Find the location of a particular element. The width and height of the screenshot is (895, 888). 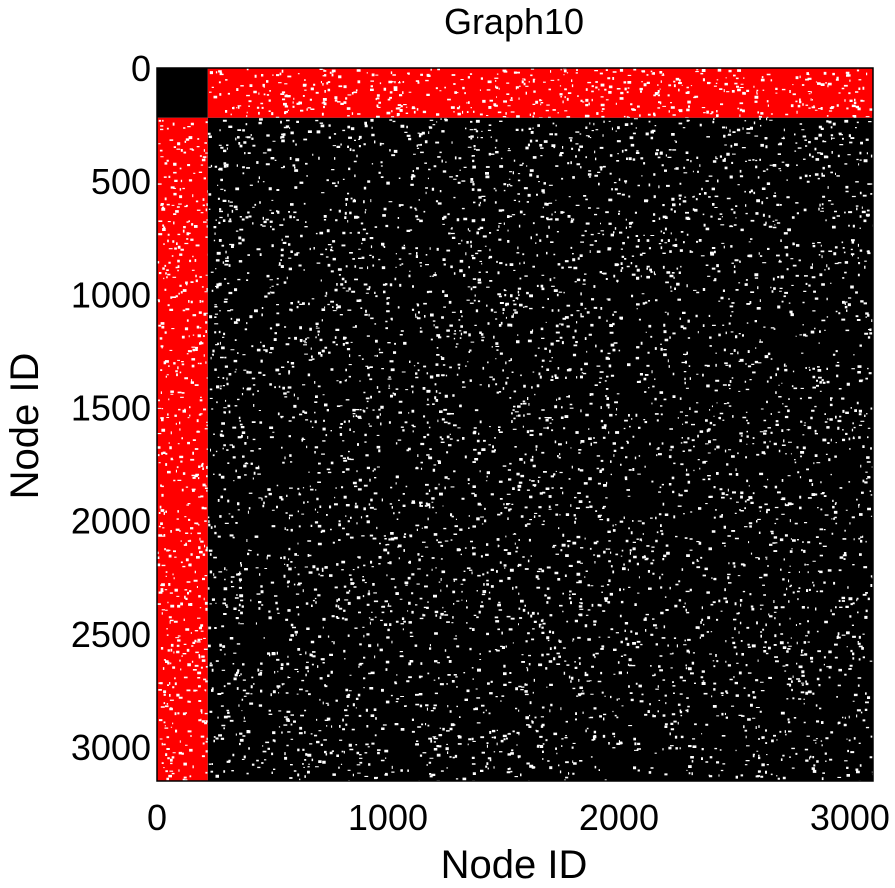

x-axis-ticks: 0 1000 2000 3000 is located at coordinates (518, 817).